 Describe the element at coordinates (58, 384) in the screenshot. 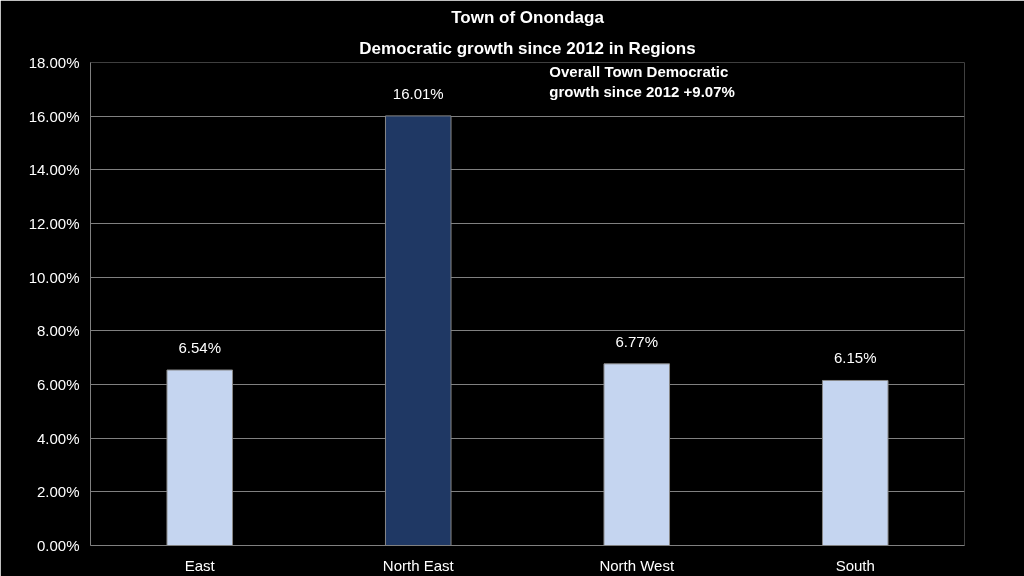

I see `y-tick-label: 6.00%` at that location.